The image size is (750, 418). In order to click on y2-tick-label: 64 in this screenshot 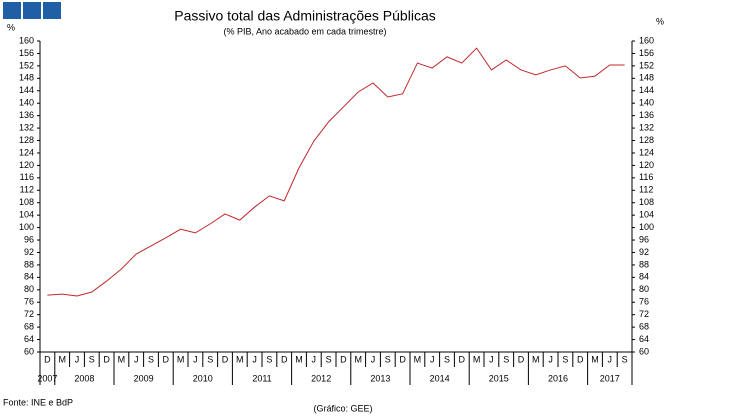, I will do `click(644, 339)`.